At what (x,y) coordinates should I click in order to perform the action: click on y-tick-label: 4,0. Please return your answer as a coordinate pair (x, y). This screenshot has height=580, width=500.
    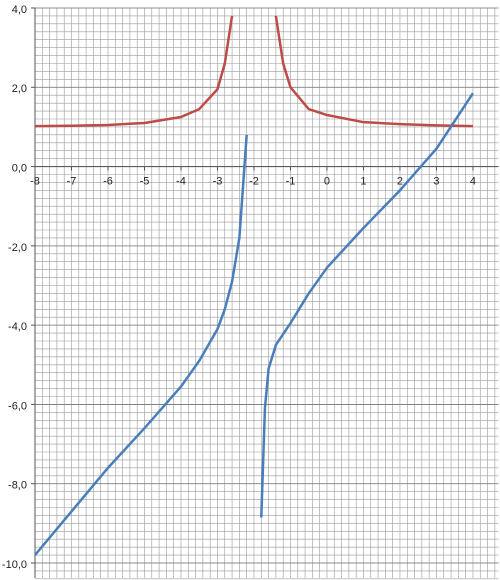
    Looking at the image, I should click on (19, 10).